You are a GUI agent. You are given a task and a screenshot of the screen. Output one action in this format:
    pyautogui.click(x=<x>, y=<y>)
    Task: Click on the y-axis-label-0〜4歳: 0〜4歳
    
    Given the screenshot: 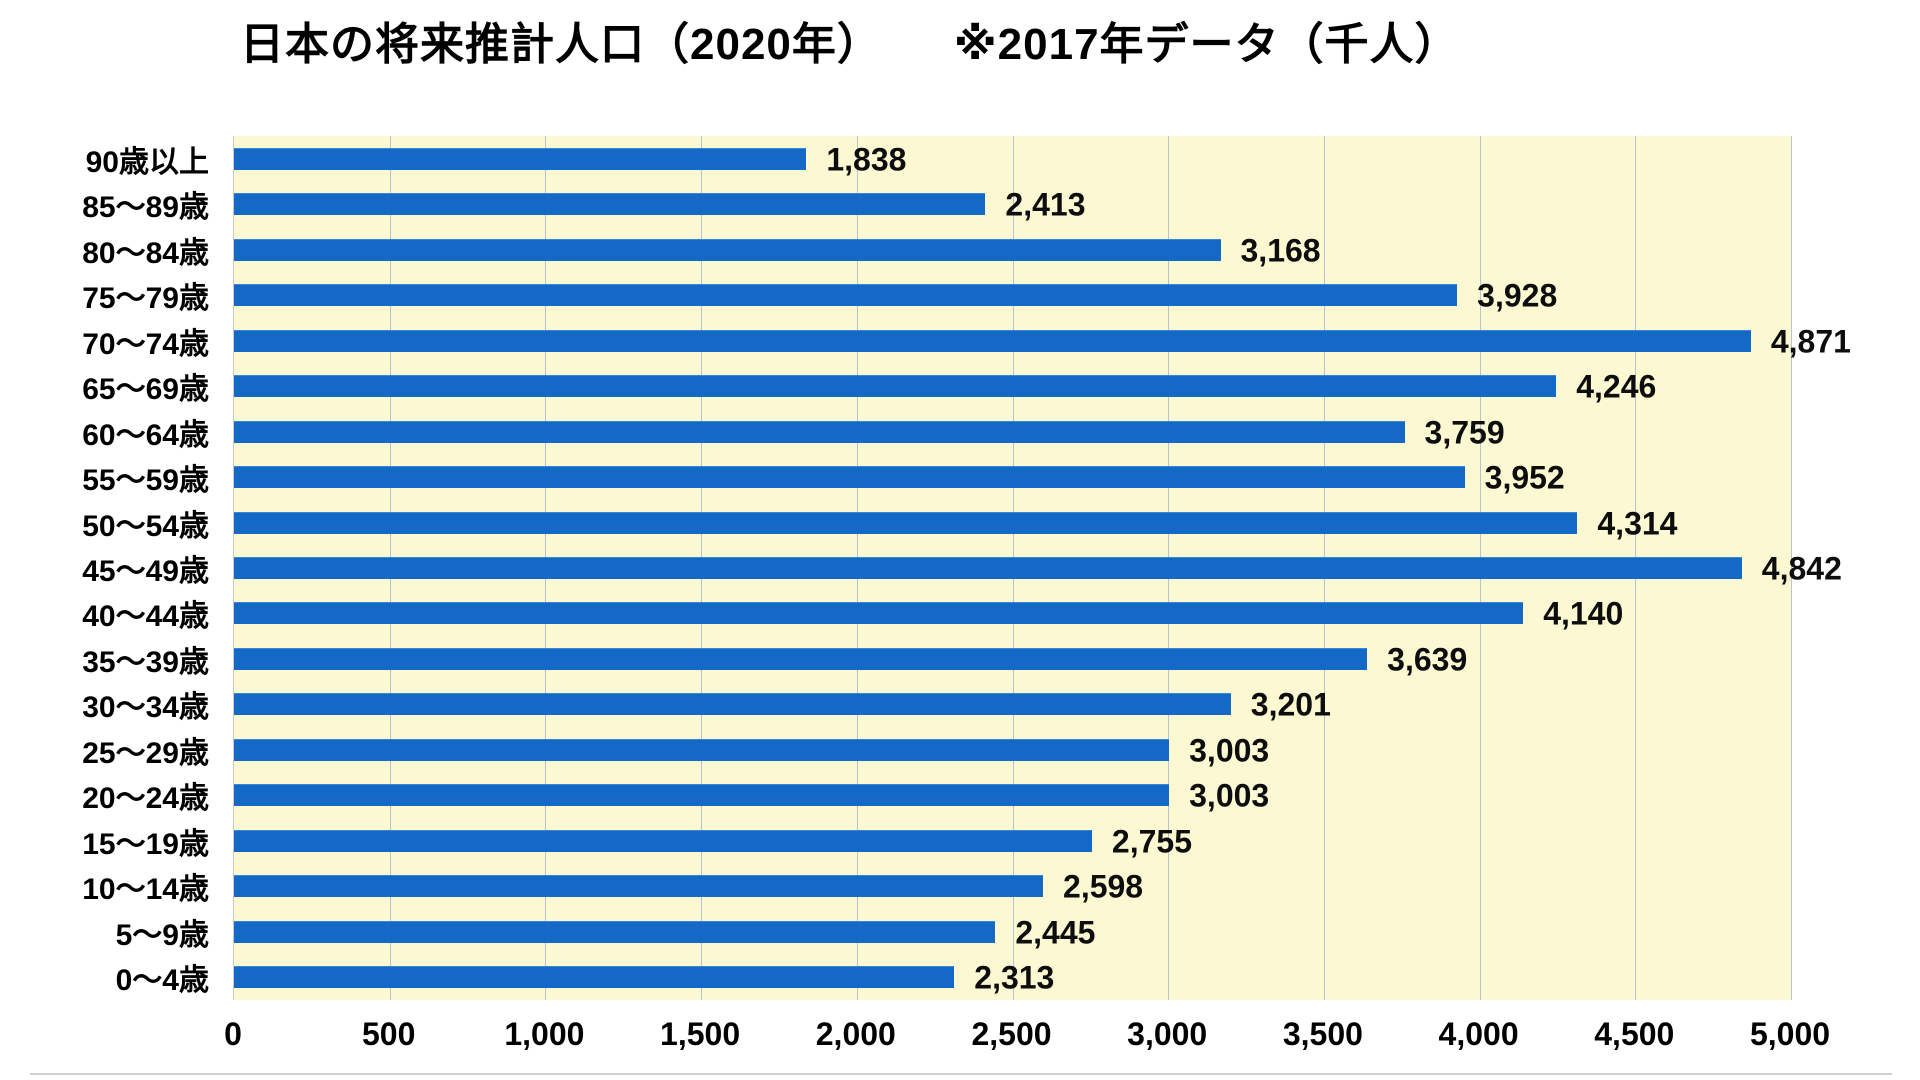 What is the action you would take?
    pyautogui.click(x=162, y=981)
    